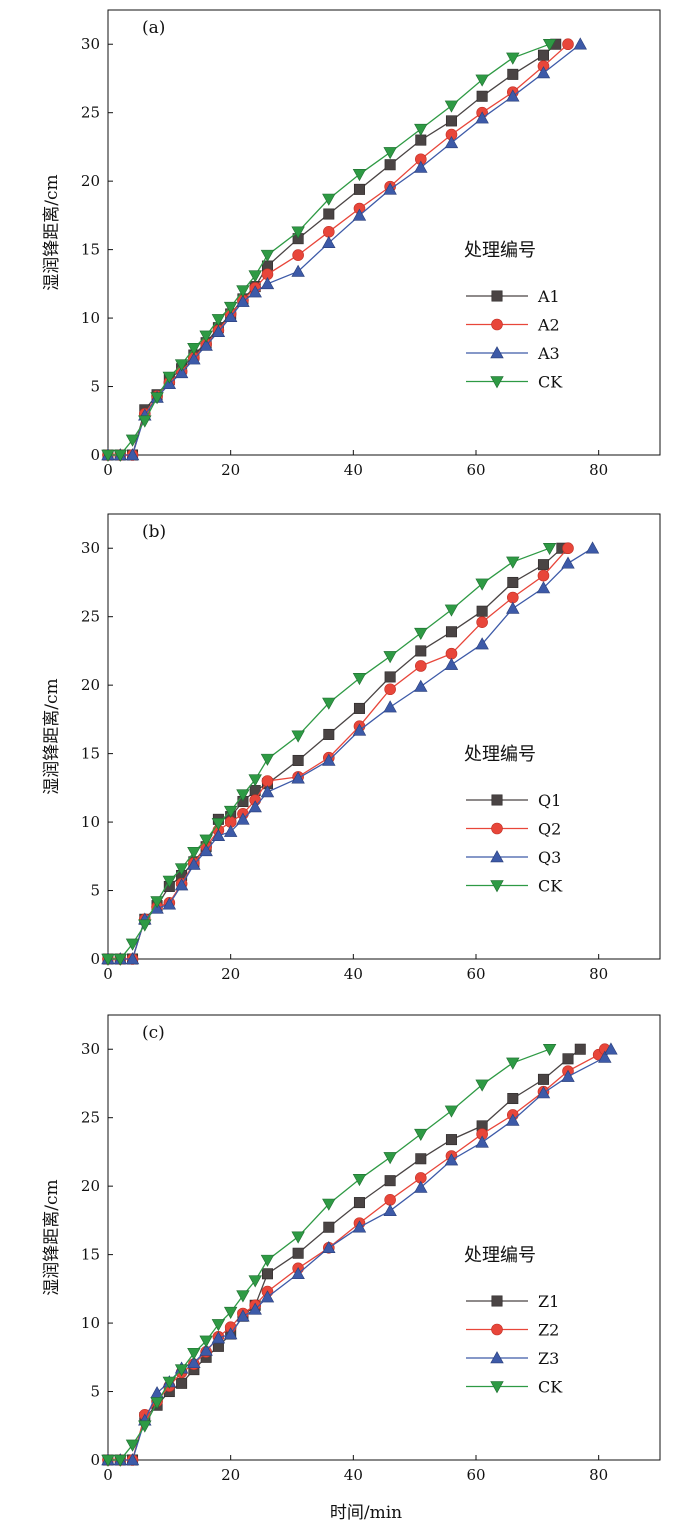 The image size is (700, 1531). What do you see at coordinates (52, 232) in the screenshot?
I see `y-axis-title: 湿润锋距离/cm` at bounding box center [52, 232].